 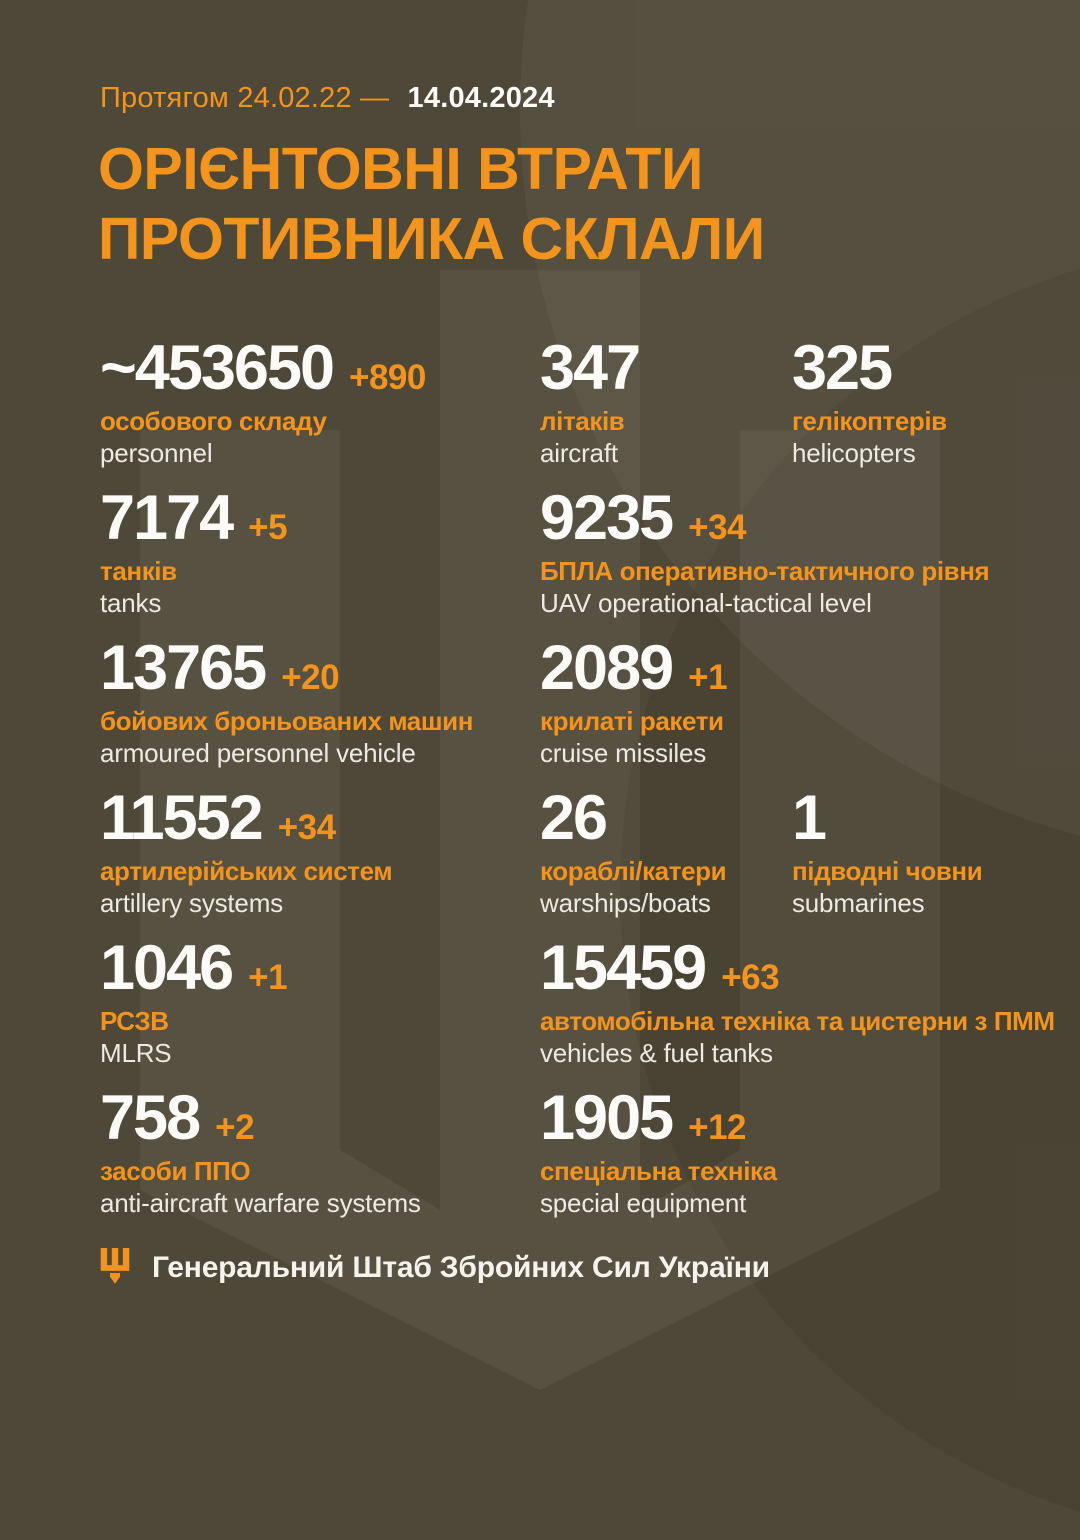 I want to click on stat-label-ua: крилаті ракети, so click(x=632, y=721).